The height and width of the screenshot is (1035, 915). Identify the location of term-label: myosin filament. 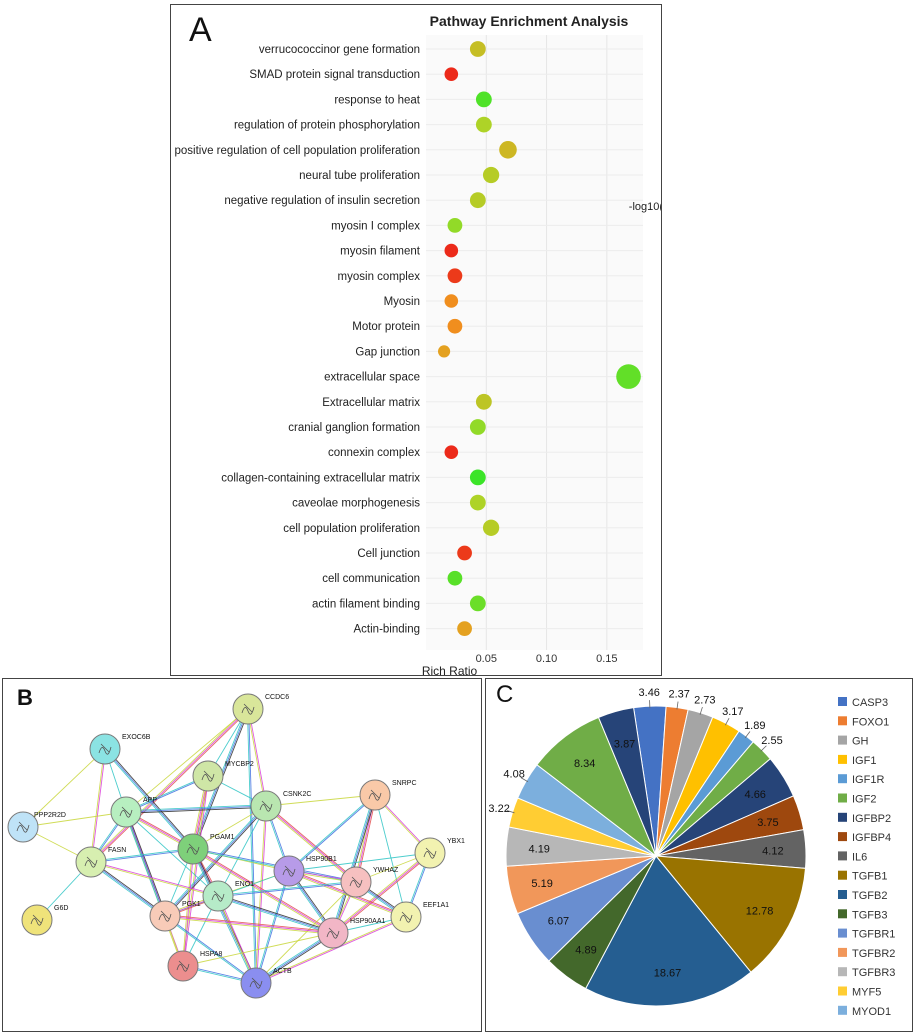
(380, 252).